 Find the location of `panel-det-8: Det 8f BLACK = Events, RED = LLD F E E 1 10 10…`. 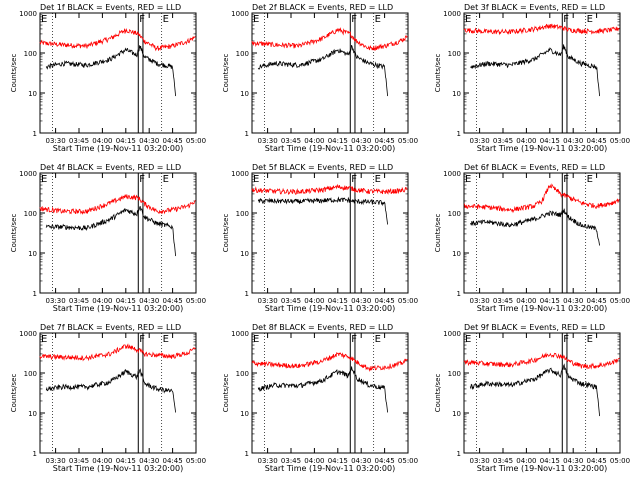

panel-det-8: Det 8f BLACK = Events, RED = LLD F E E 1 10 10… is located at coordinates (320, 398).